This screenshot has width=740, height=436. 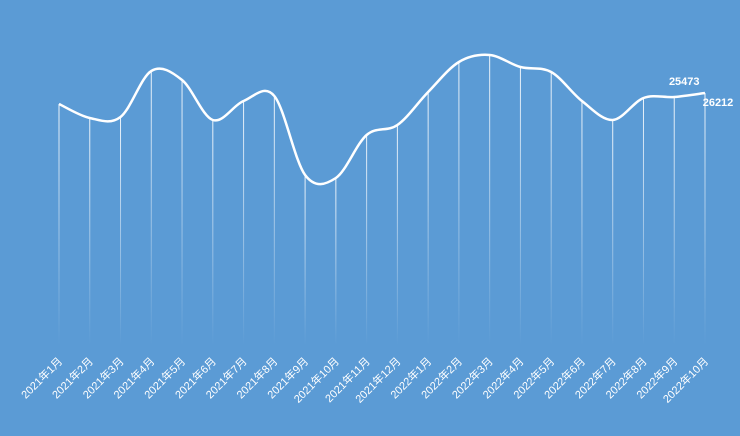 I want to click on data-label: 25473, so click(x=684, y=82).